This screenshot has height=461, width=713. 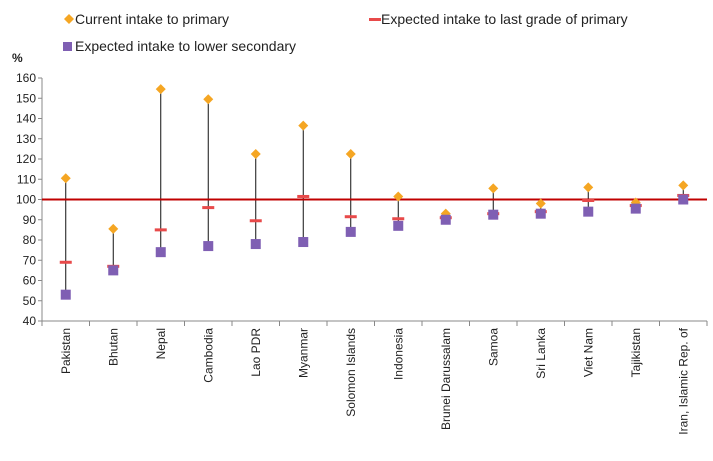 I want to click on x-category-label: Bhutan, so click(x=113, y=347).